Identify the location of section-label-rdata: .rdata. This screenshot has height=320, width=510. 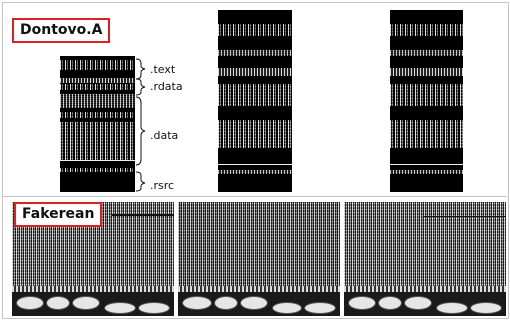
(166, 86).